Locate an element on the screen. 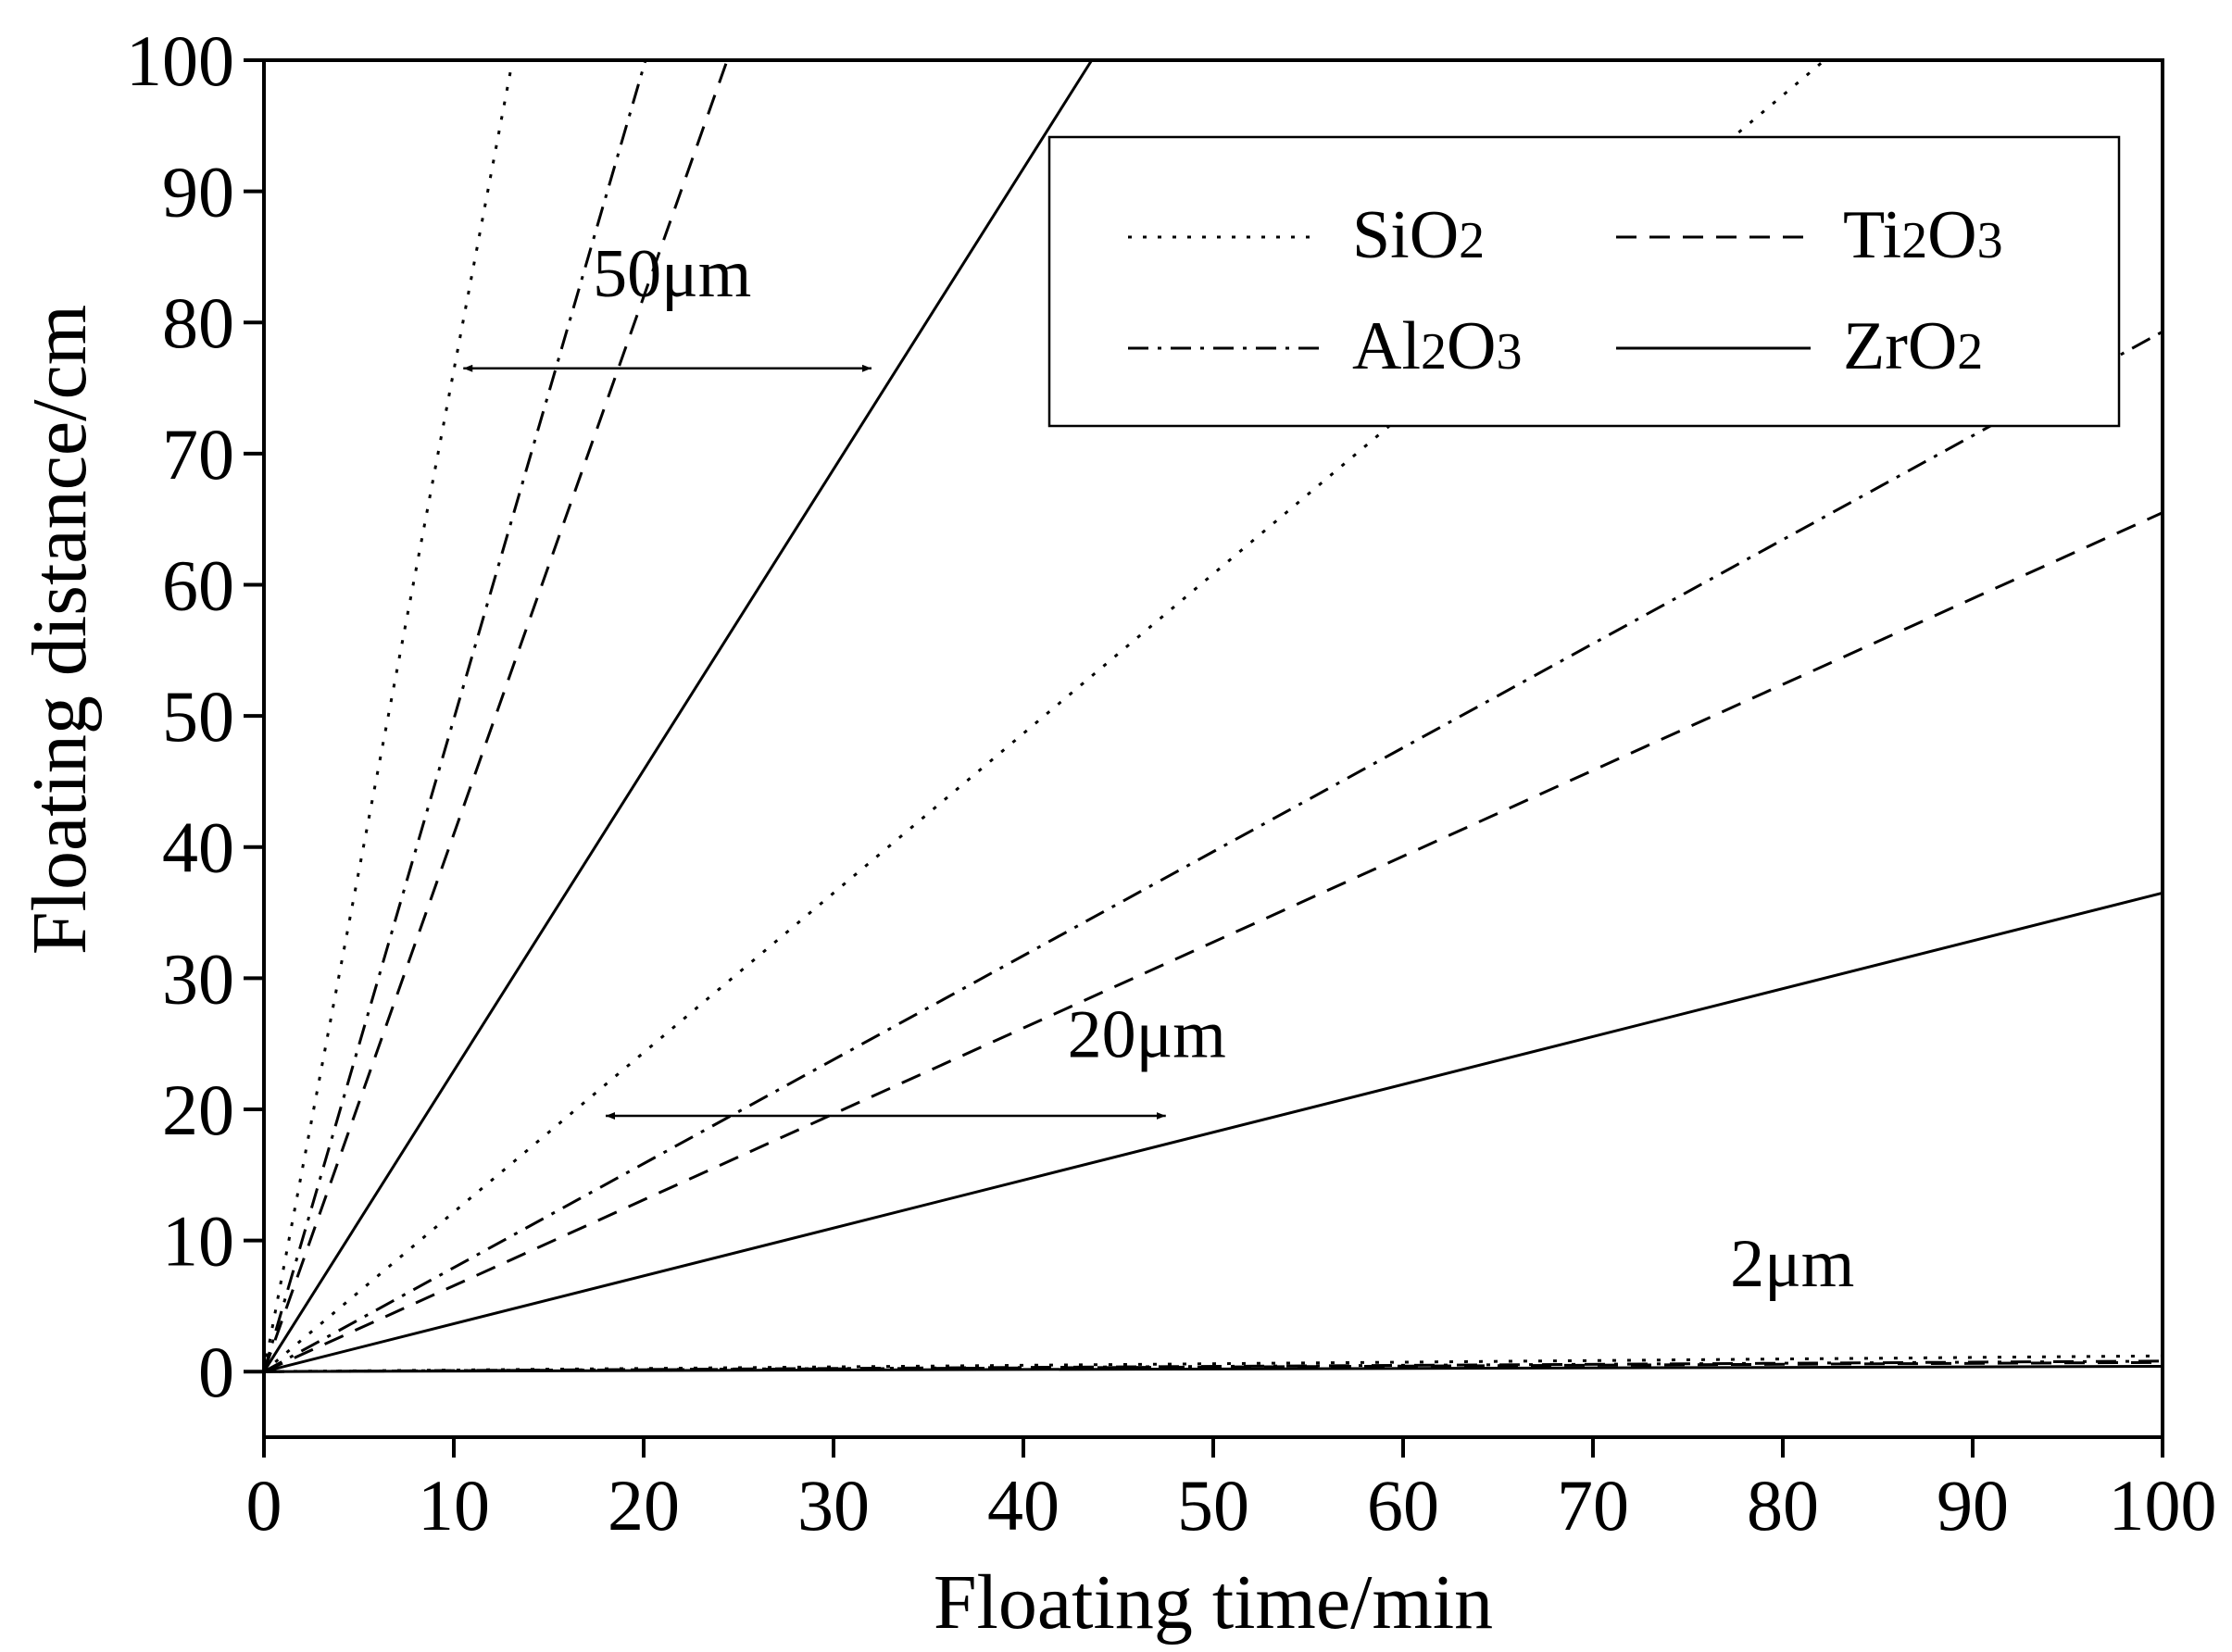  legend-label: Ti2O3 is located at coordinates (1923, 235).